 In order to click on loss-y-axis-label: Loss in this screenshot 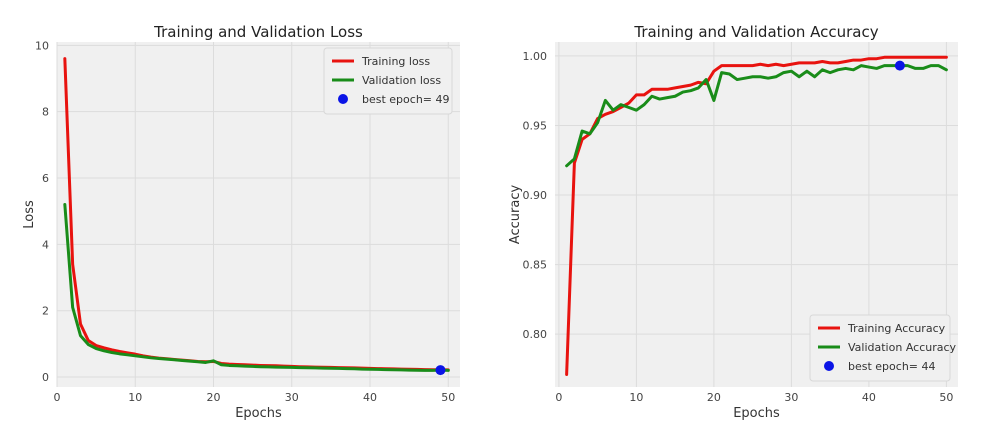, I will do `click(29, 214)`.